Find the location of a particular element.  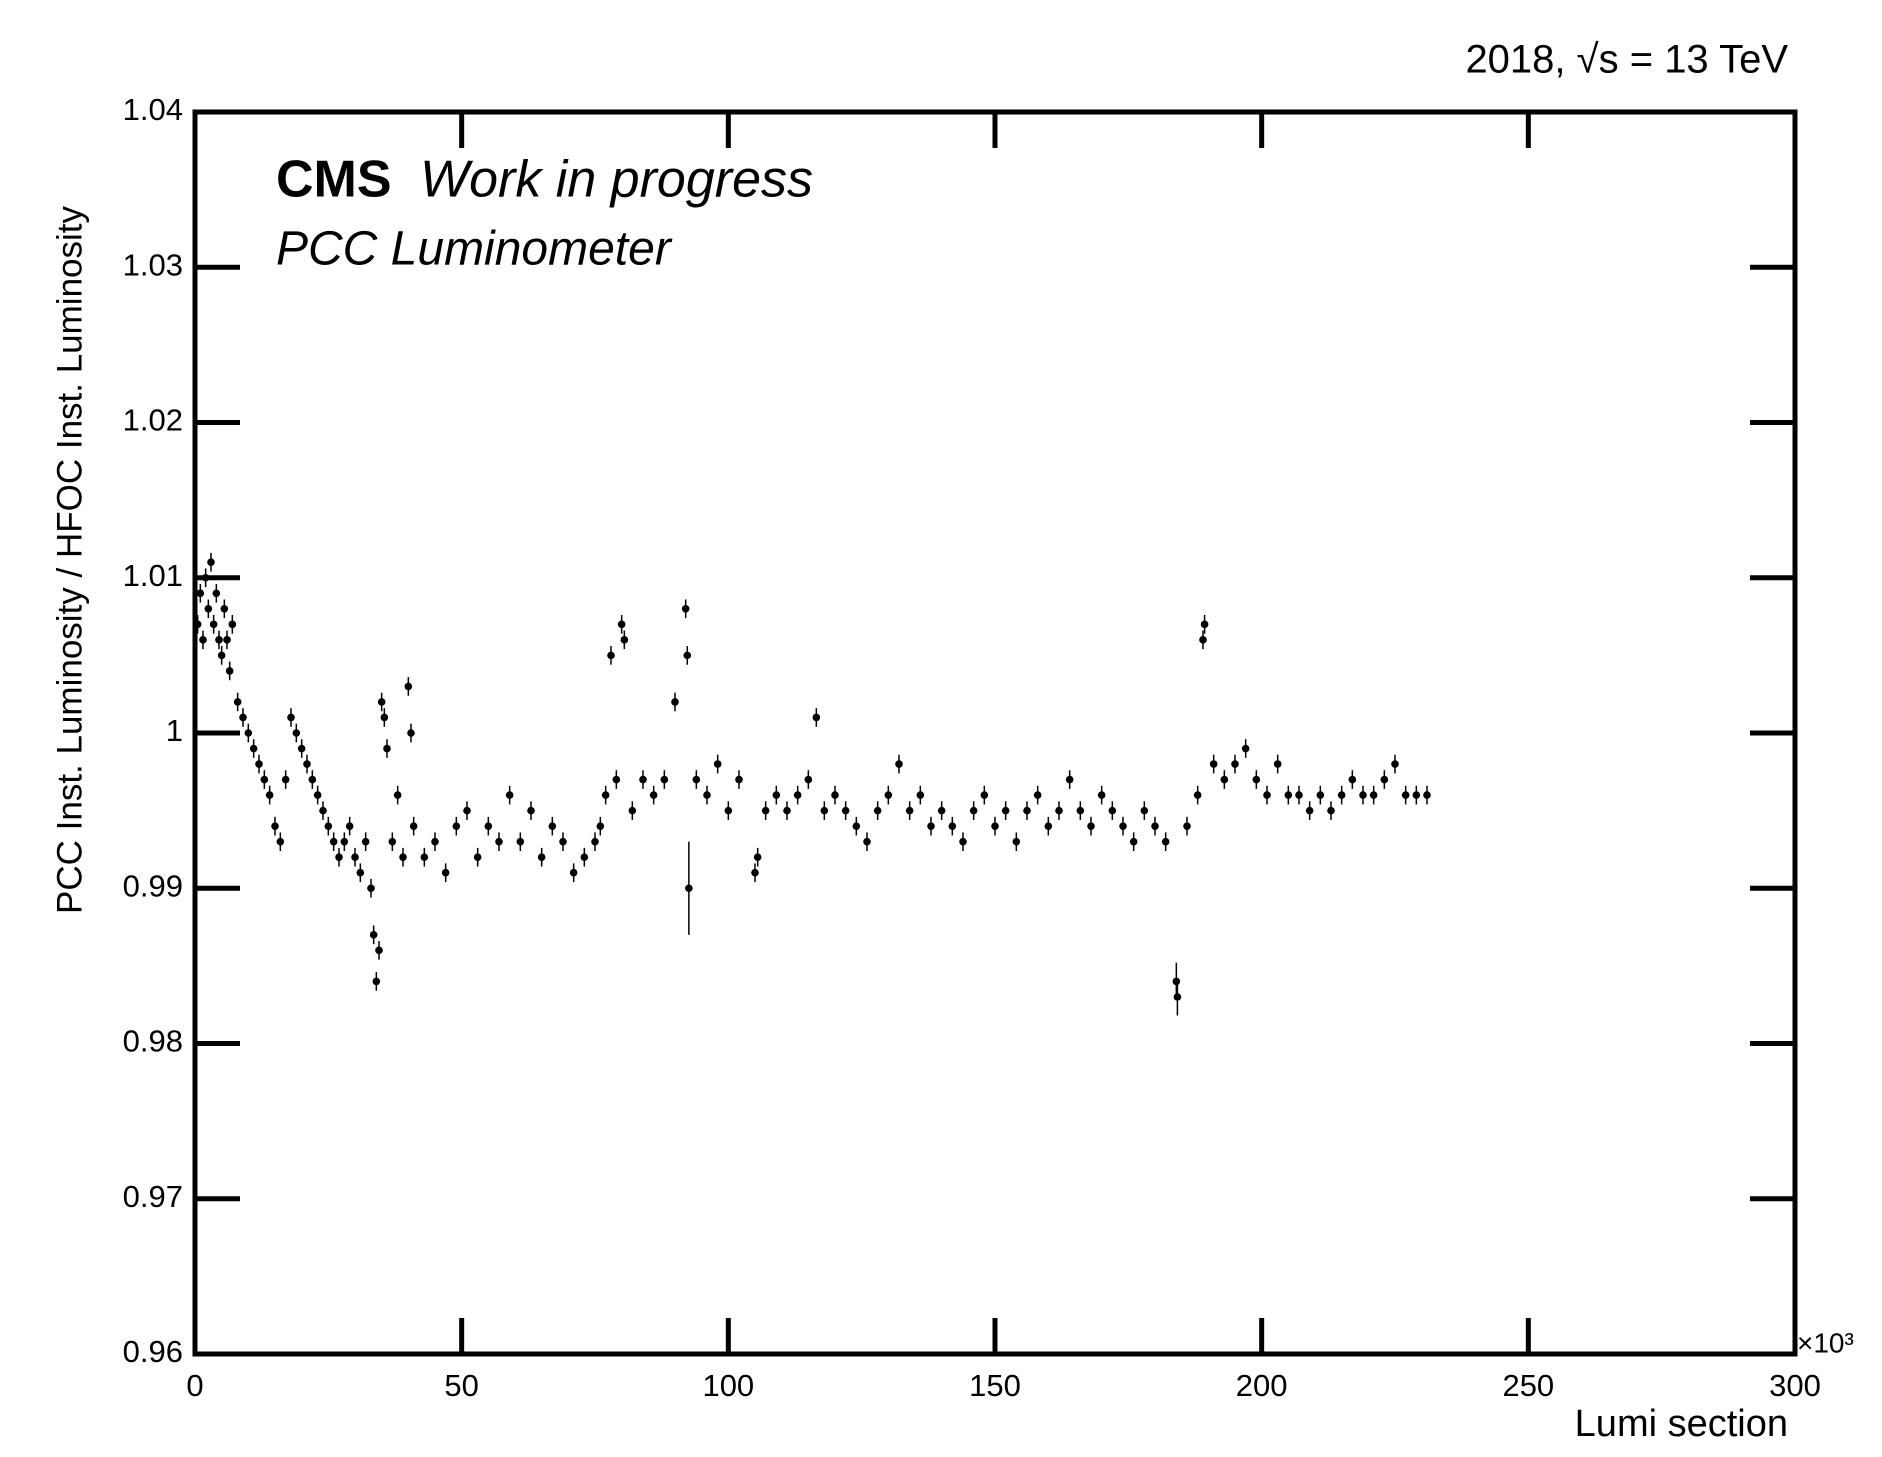

y-tick-label: 0.99 is located at coordinates (153, 885).